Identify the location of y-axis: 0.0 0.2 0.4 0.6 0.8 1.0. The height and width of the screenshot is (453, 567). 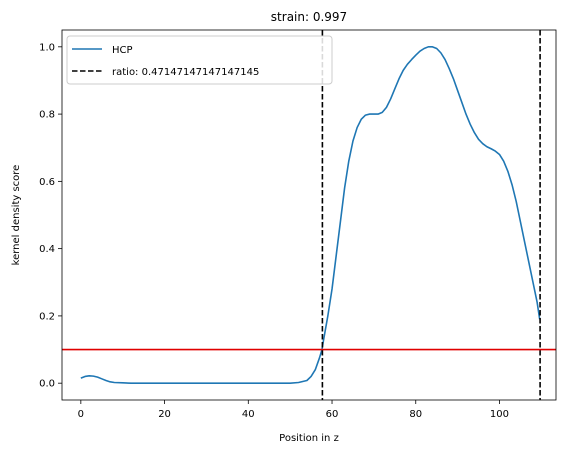
(50, 216).